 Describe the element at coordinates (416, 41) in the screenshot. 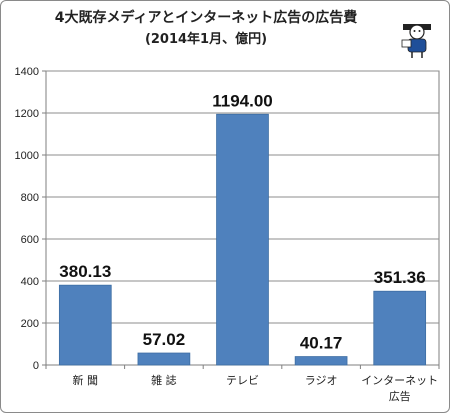

I see `mascot-icon` at that location.